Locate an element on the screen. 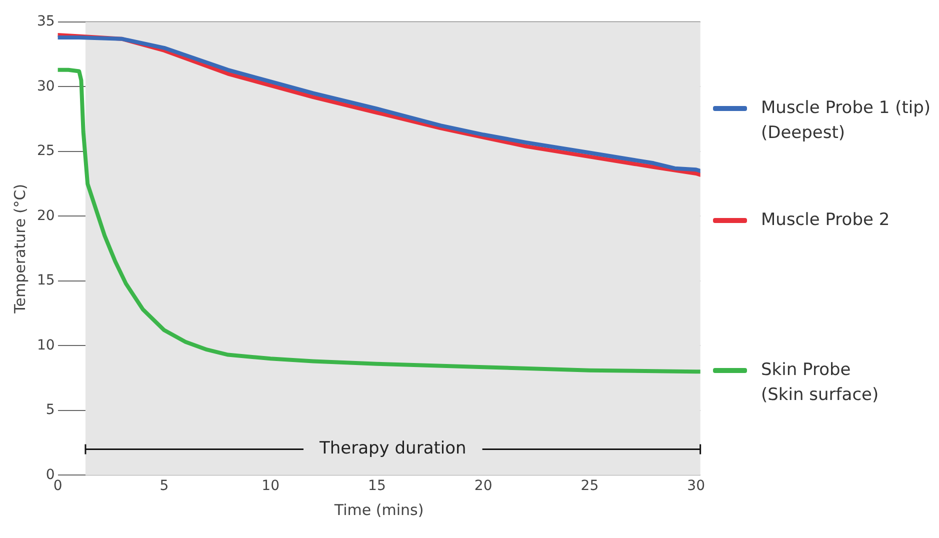 Image resolution: width=939 pixels, height=538 pixels. y-tick-label: 10 is located at coordinates (45, 345).